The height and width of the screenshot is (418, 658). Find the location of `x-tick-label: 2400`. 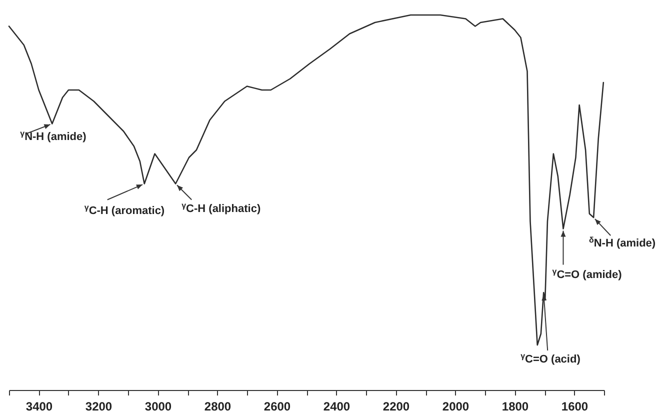

x-tick-label: 2400 is located at coordinates (336, 407).